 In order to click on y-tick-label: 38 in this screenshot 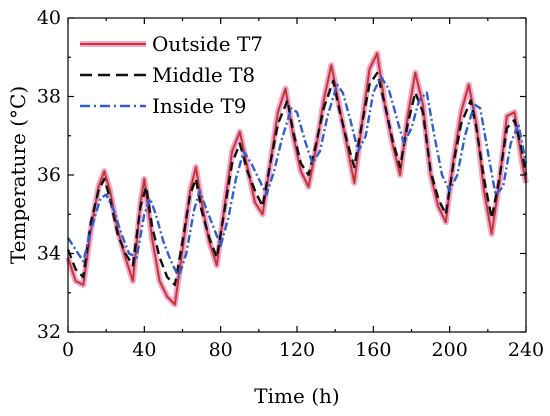, I will do `click(49, 97)`.